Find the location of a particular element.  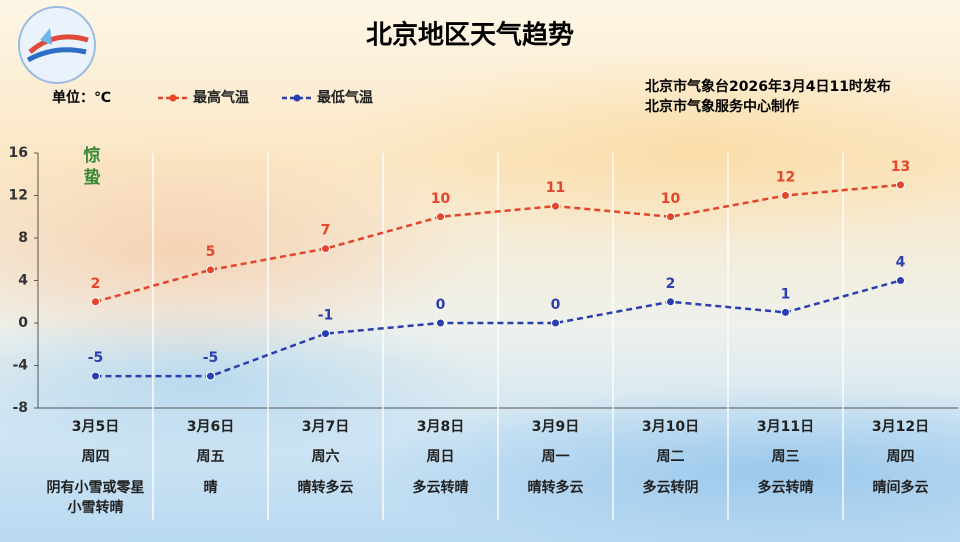

data-label: 1 is located at coordinates (786, 294).